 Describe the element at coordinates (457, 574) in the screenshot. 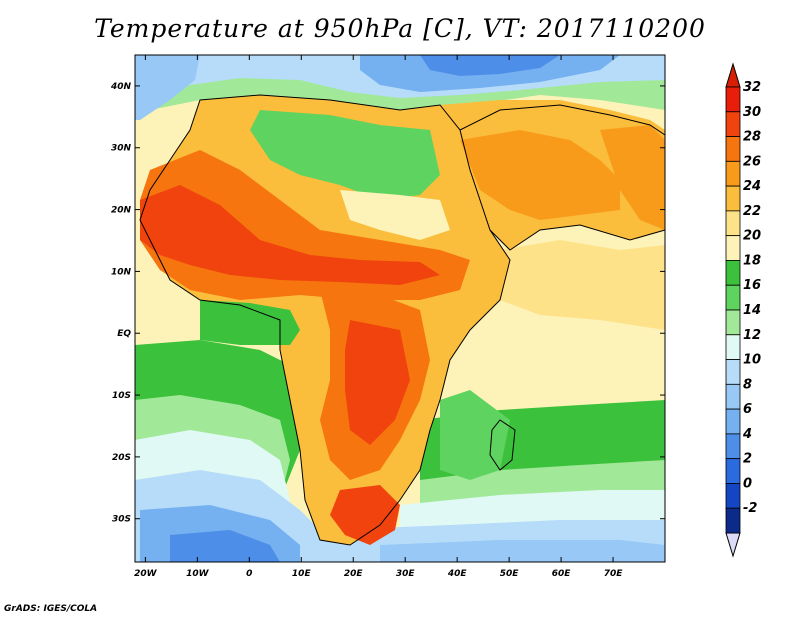

I see `lon-tick-label-6: 40E` at that location.